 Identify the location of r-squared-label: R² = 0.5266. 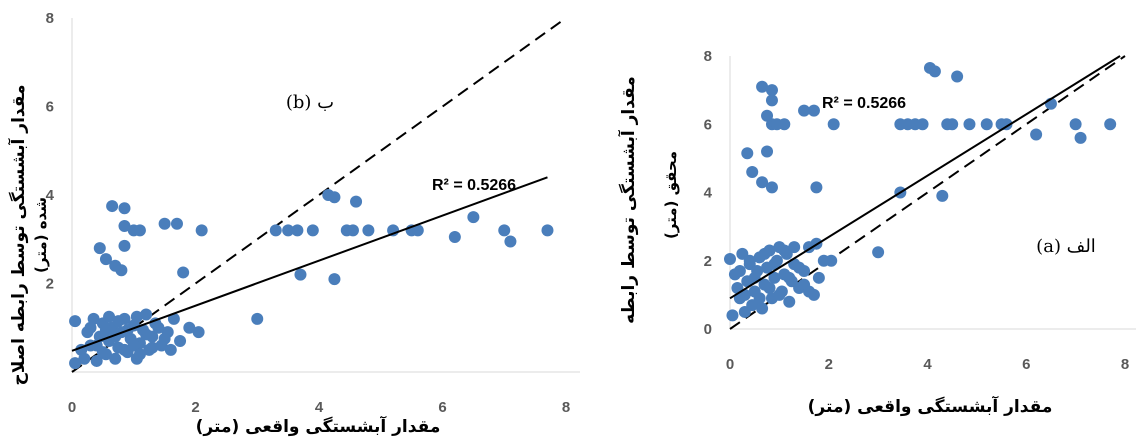
(864, 103).